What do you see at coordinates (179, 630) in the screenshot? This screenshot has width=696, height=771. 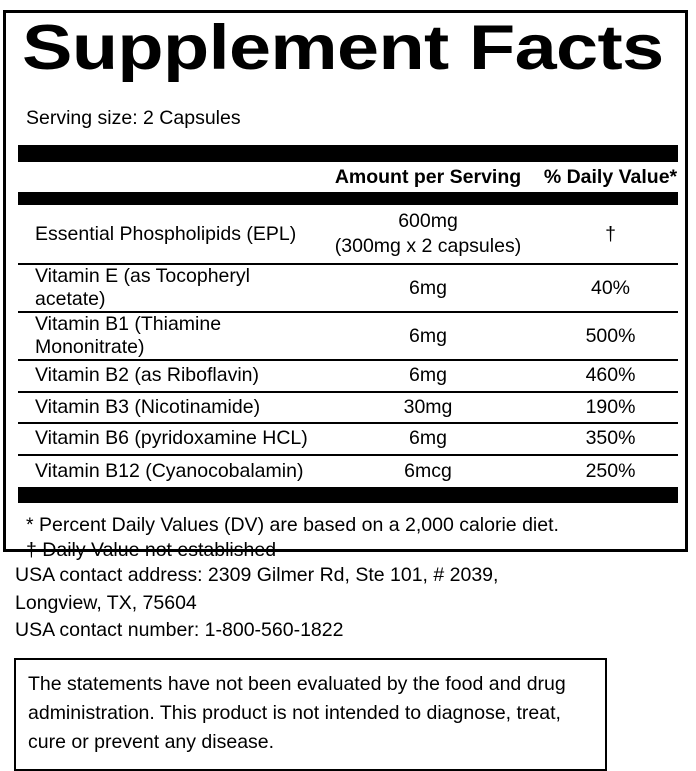 I see `contact-phone-line: USA contact number: 1-800-560-1822` at bounding box center [179, 630].